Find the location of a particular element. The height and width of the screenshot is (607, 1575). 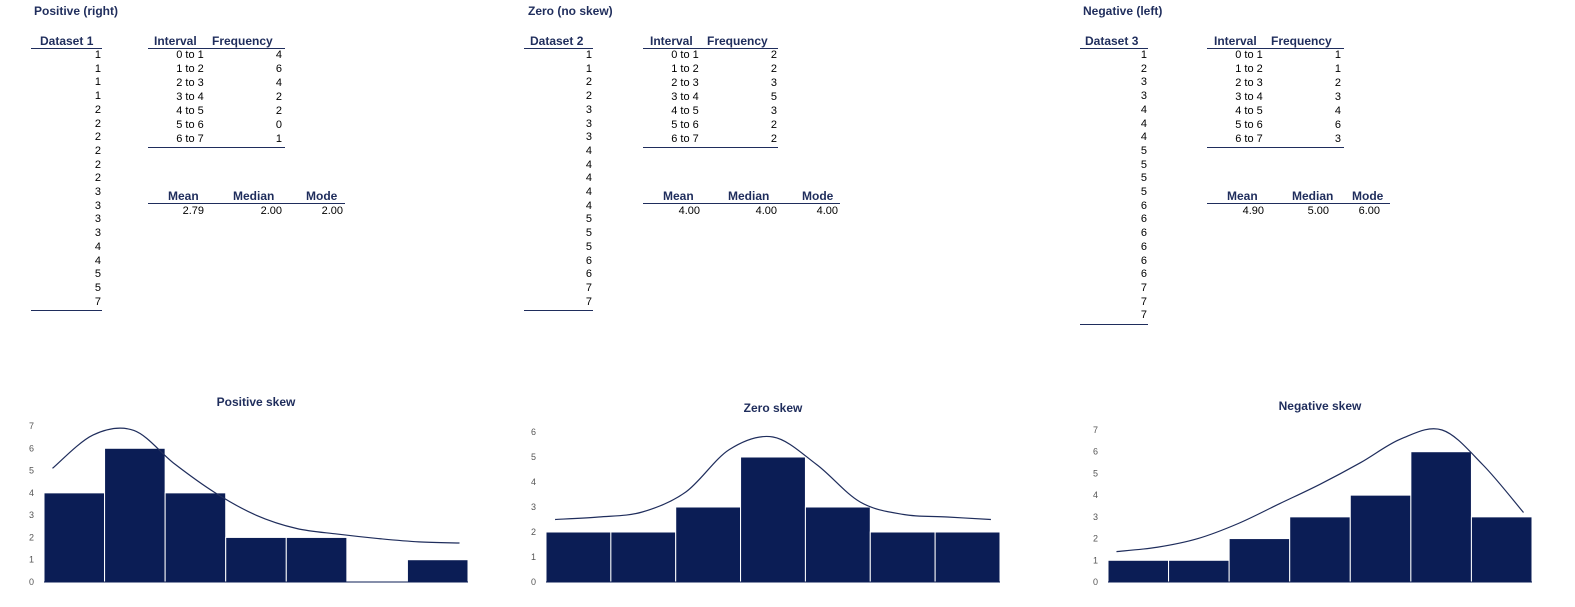

mode-value: 2.00 is located at coordinates (332, 211).